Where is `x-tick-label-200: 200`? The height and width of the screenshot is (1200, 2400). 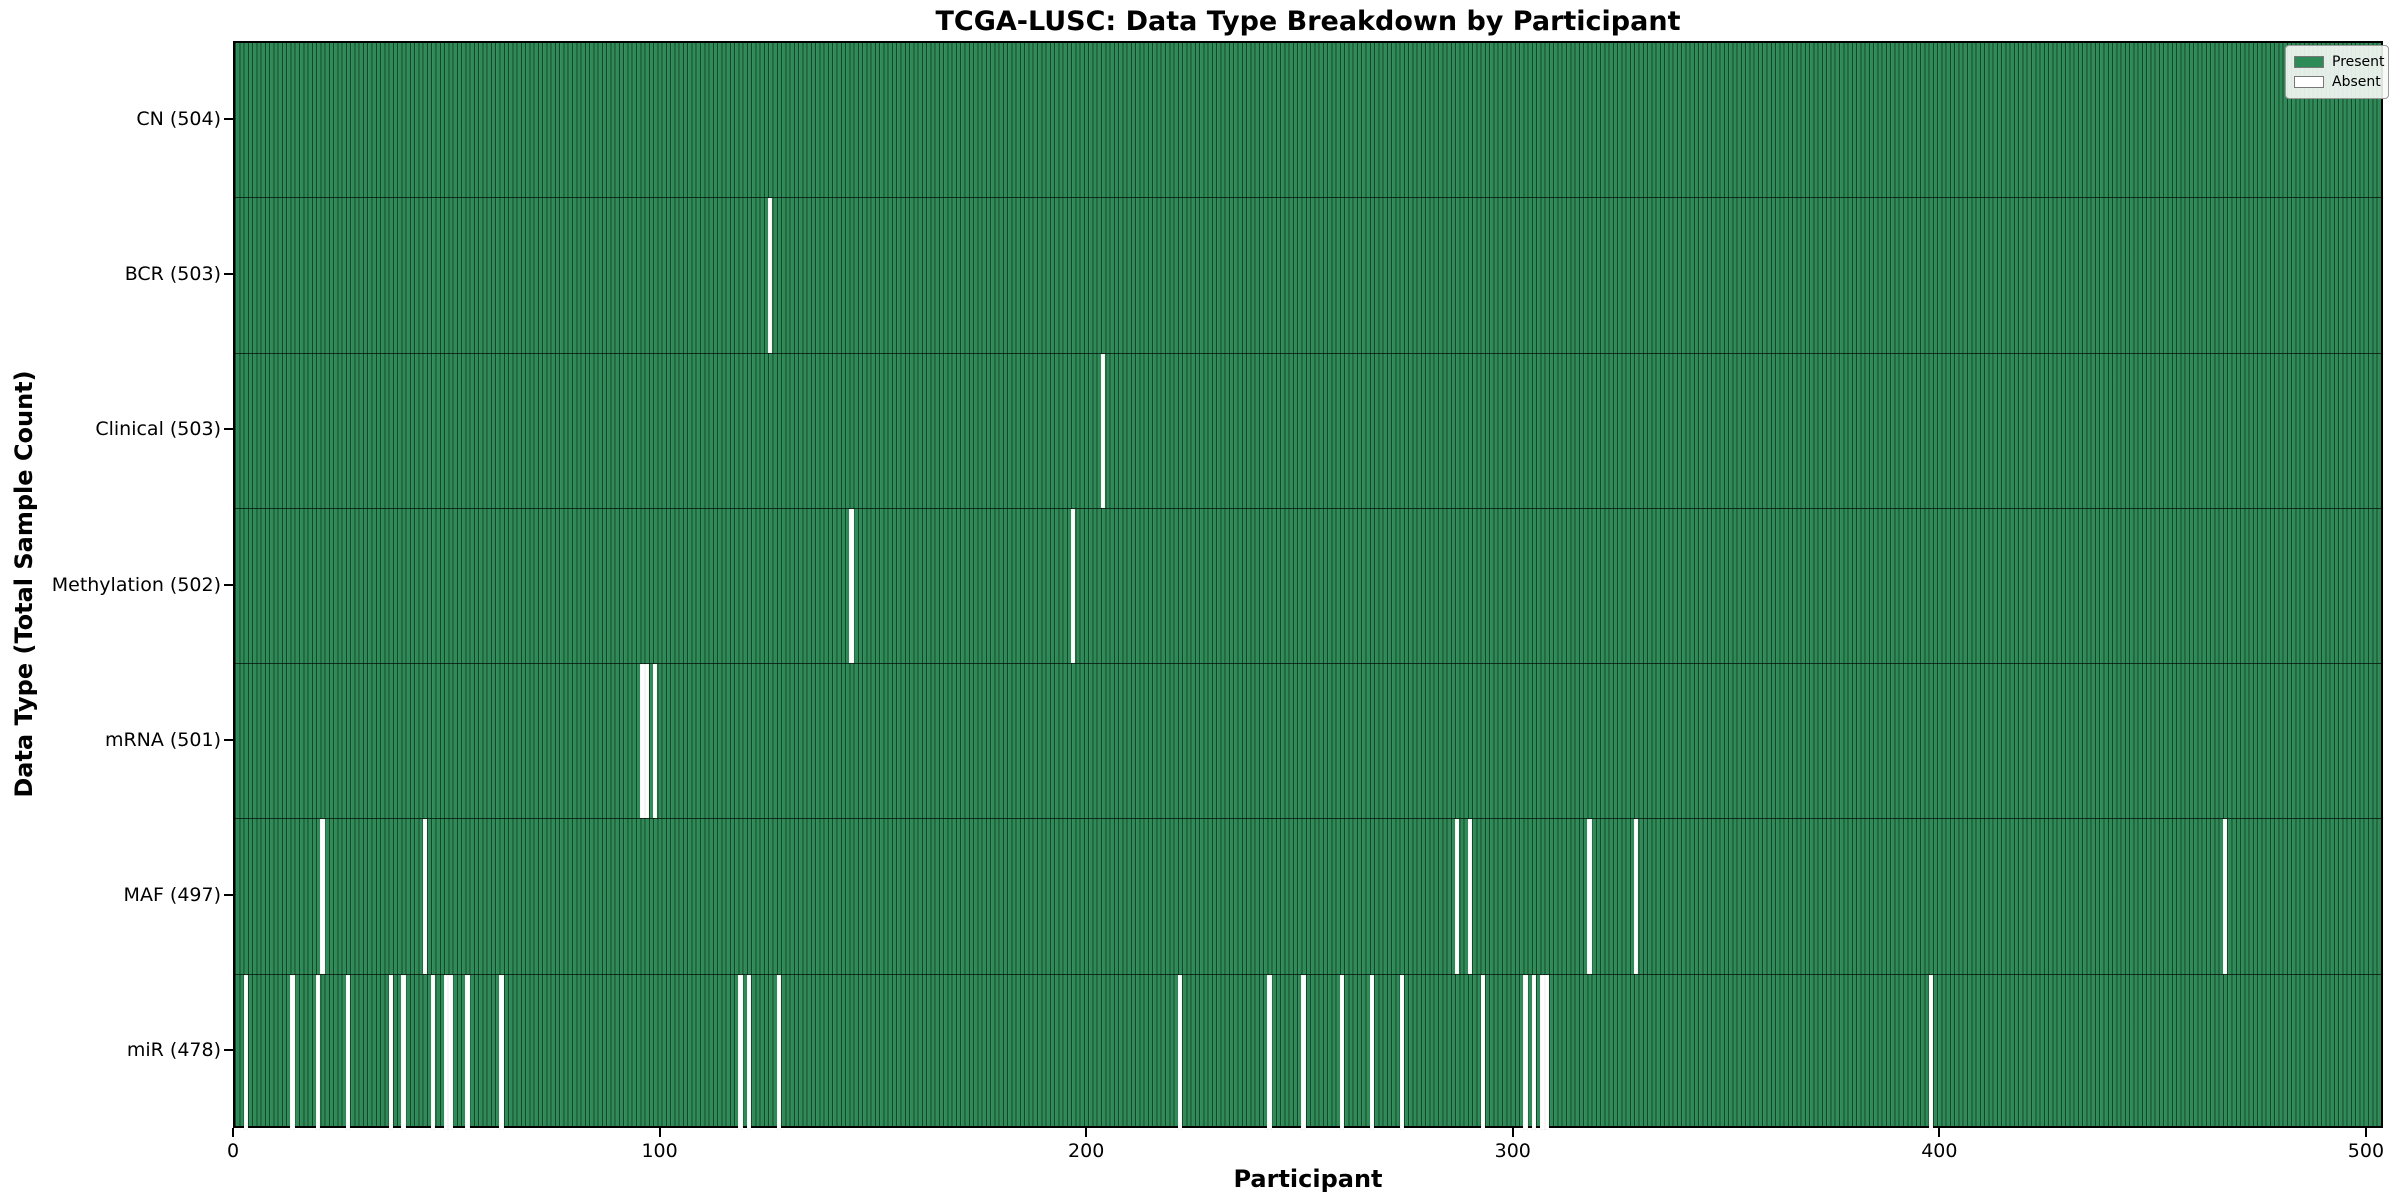 x-tick-label-200: 200 is located at coordinates (1086, 1151).